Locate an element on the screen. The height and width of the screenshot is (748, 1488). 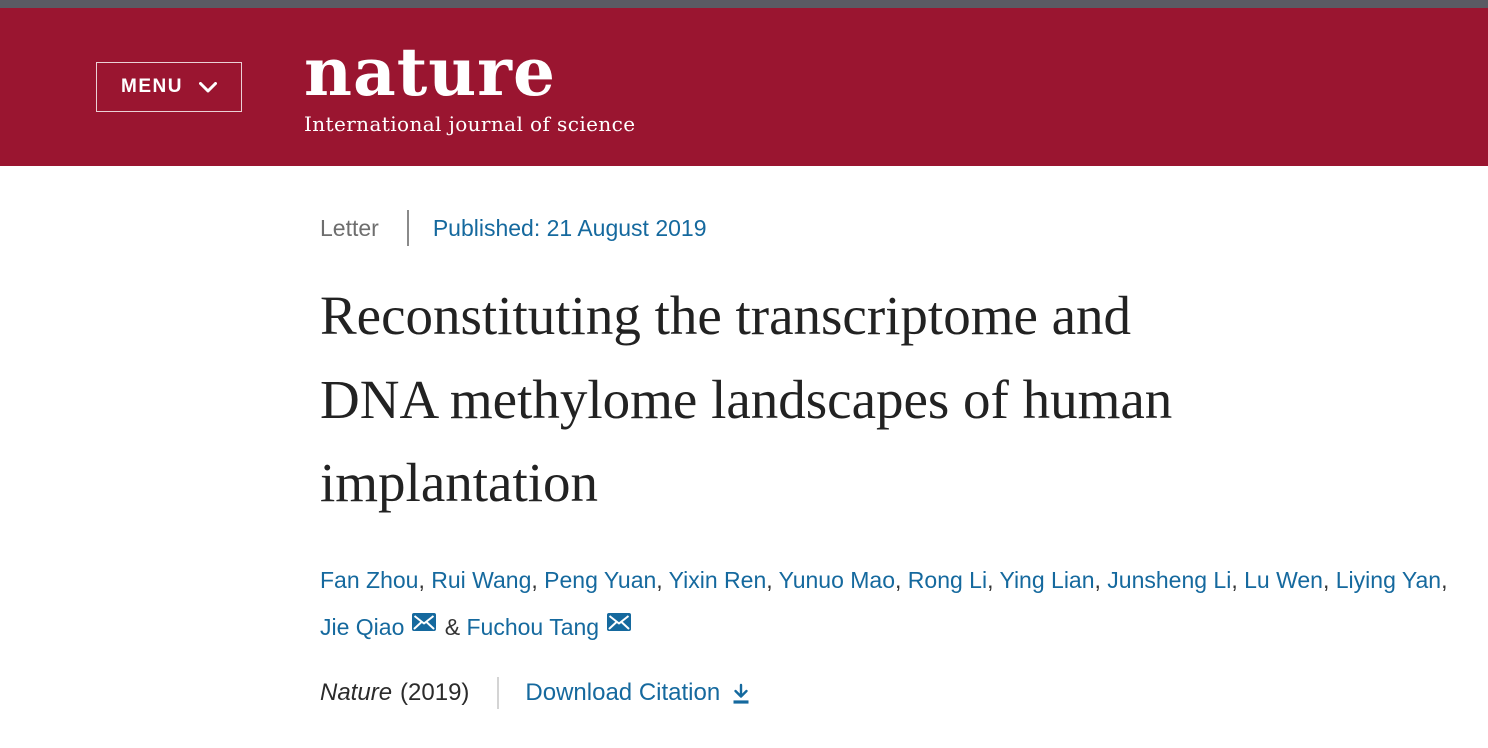
citation-divider is located at coordinates (498, 693).